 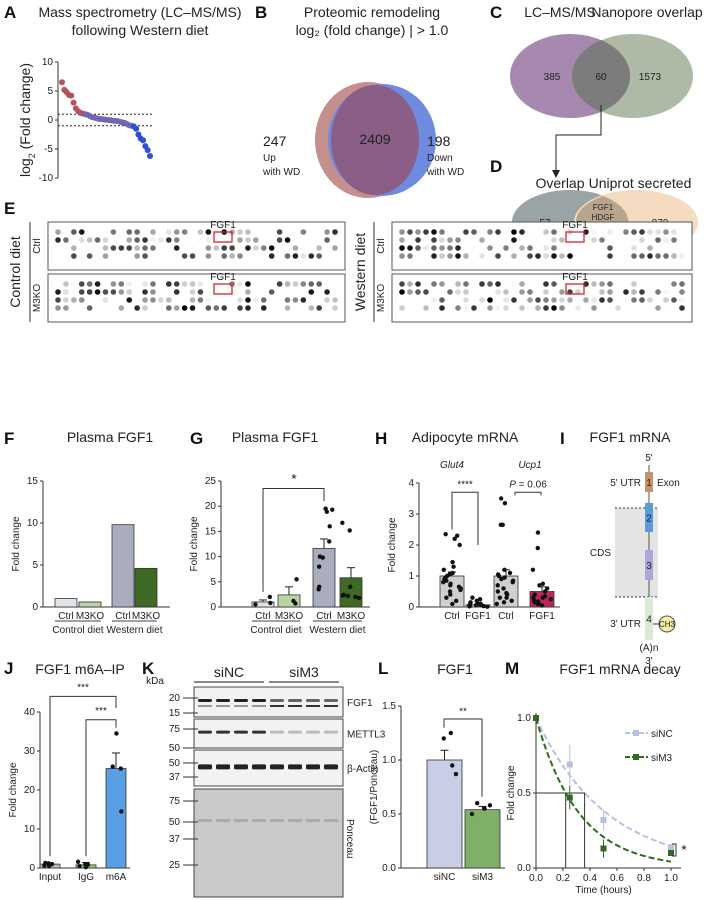 What do you see at coordinates (25, 167) in the screenshot?
I see `y-axis-label-part: log` at bounding box center [25, 167].